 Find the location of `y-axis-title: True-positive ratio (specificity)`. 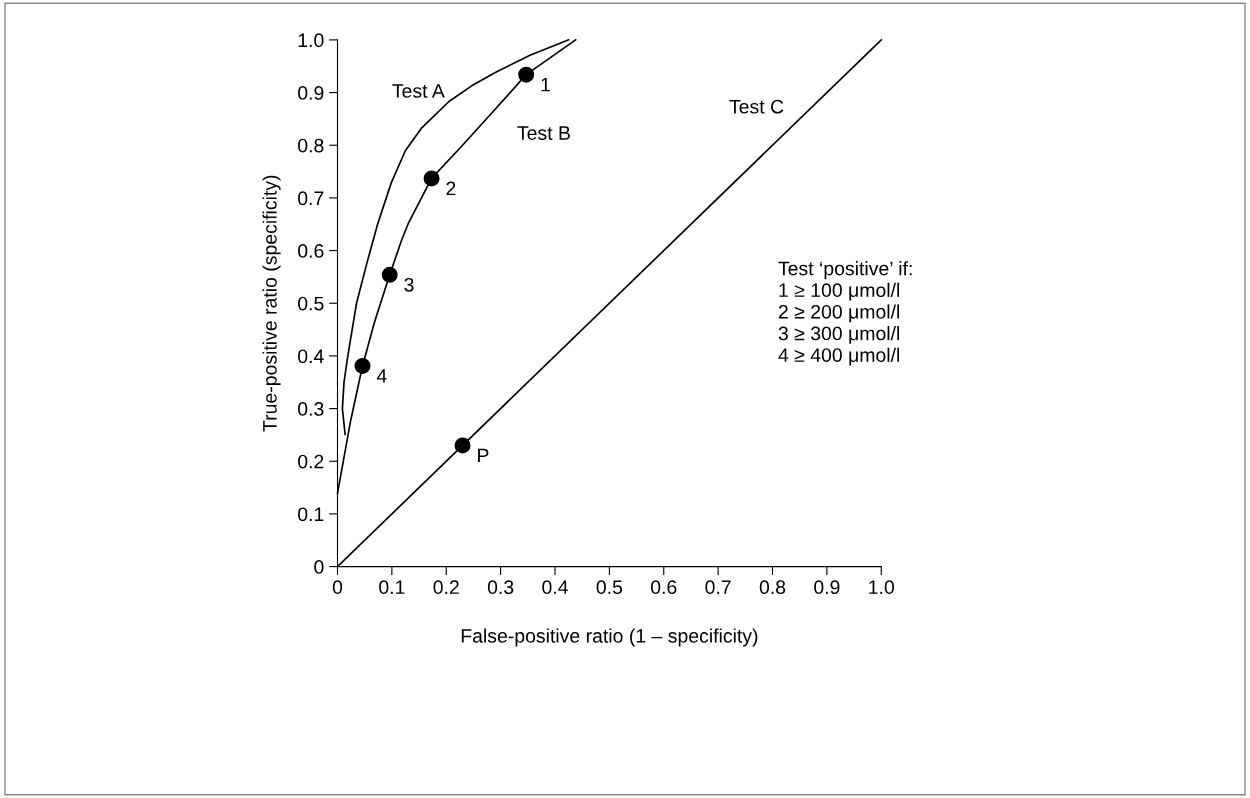

y-axis-title: True-positive ratio (specificity) is located at coordinates (271, 303).